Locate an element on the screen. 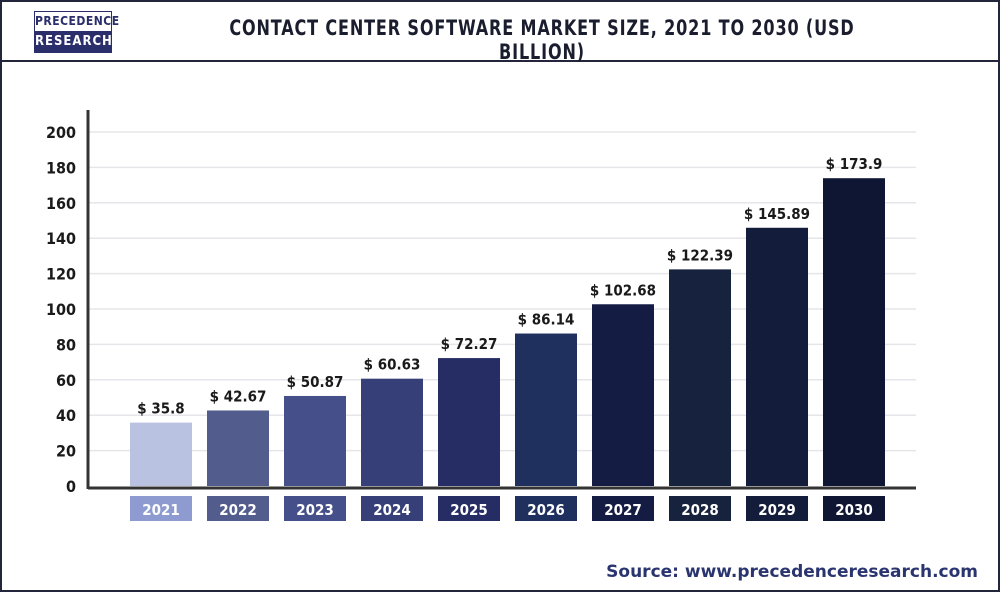 Image resolution: width=1000 pixels, height=592 pixels. logo-line2: RESEARCH is located at coordinates (73, 41).